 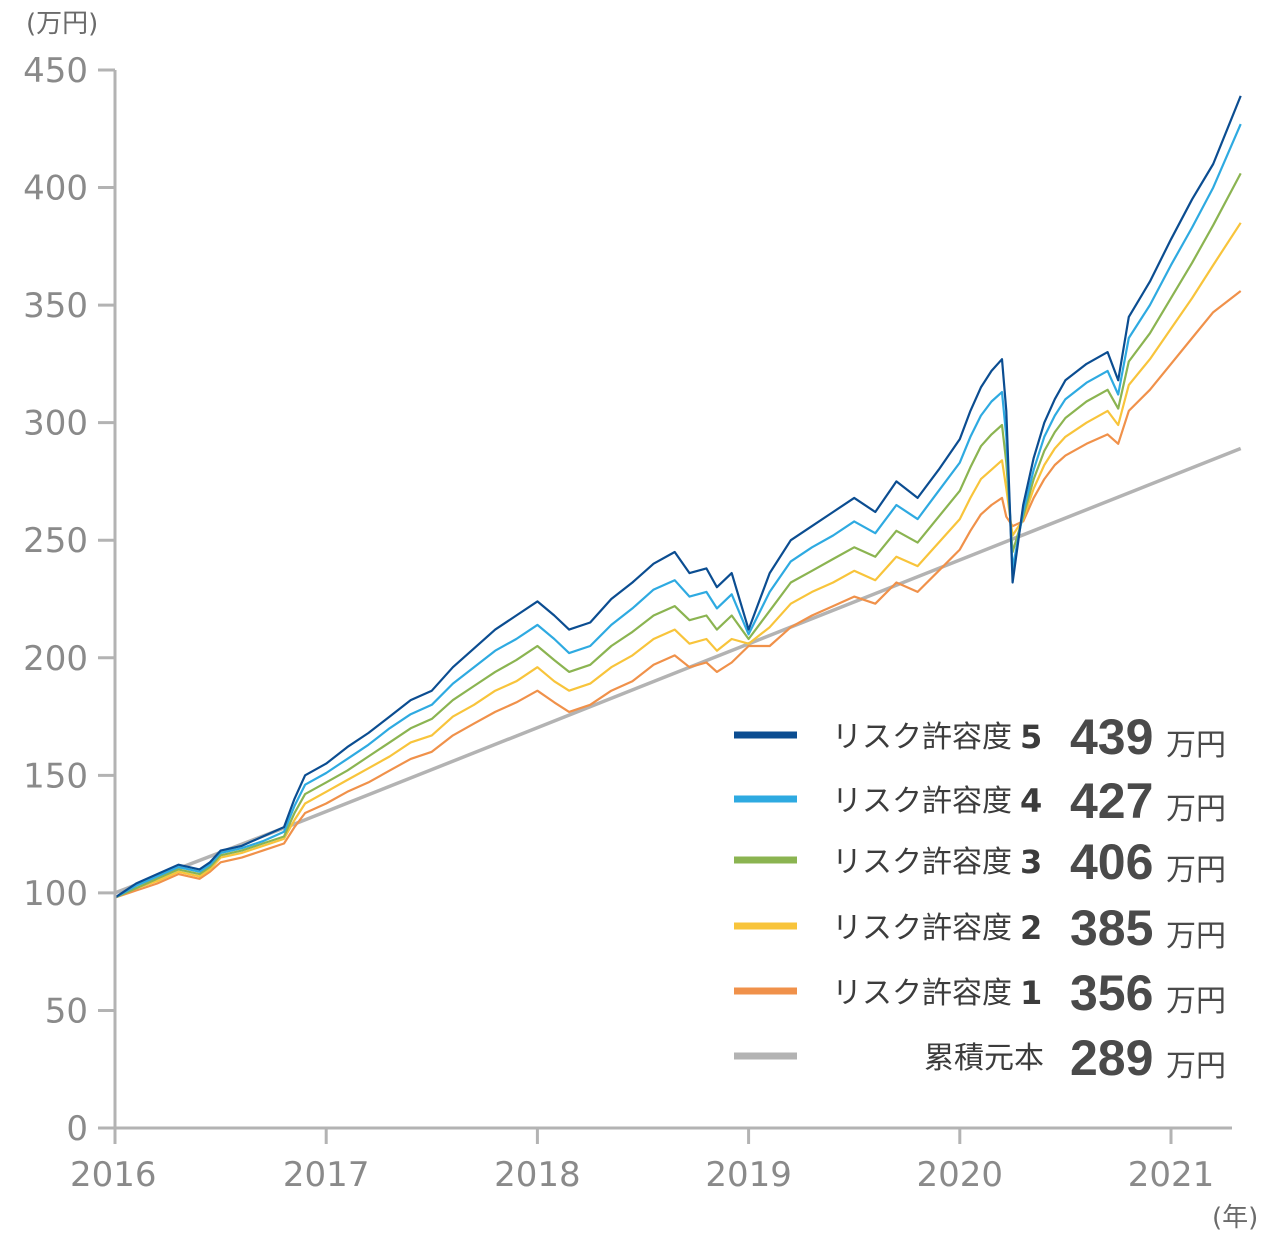 What do you see at coordinates (55, 306) in the screenshot?
I see `y-tick-label: 350` at bounding box center [55, 306].